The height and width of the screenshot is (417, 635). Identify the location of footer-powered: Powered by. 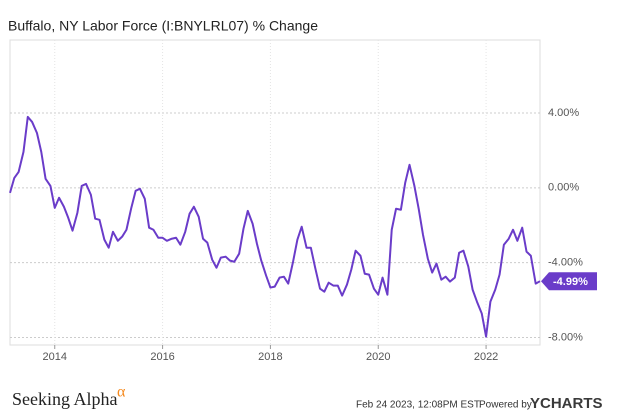
(505, 405).